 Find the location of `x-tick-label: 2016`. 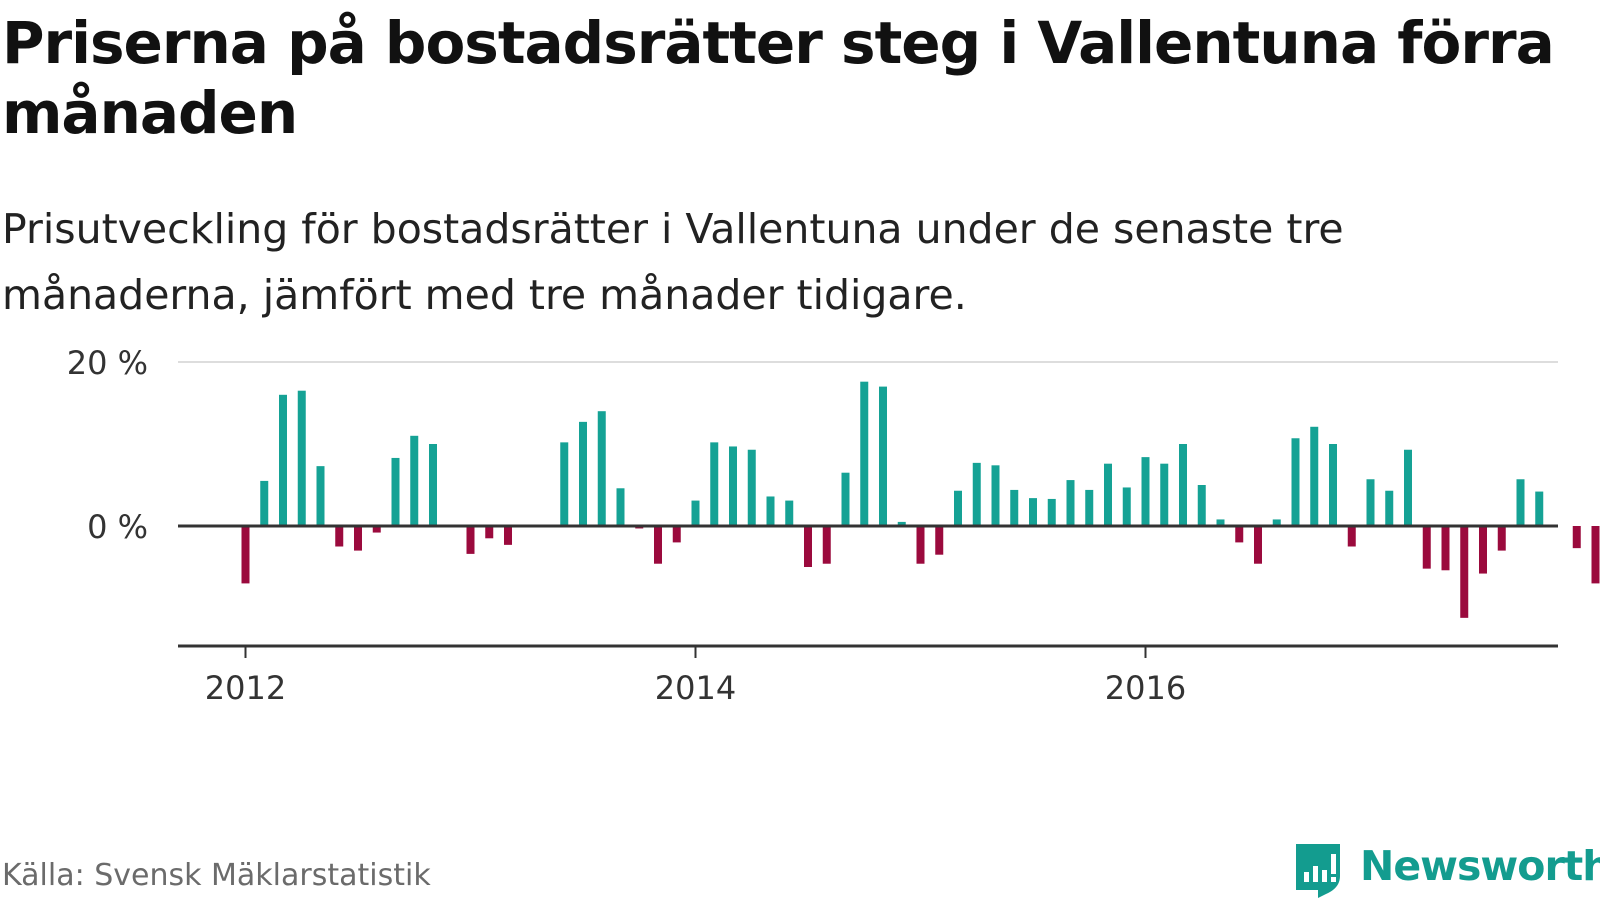

x-tick-label: 2016 is located at coordinates (1145, 688).